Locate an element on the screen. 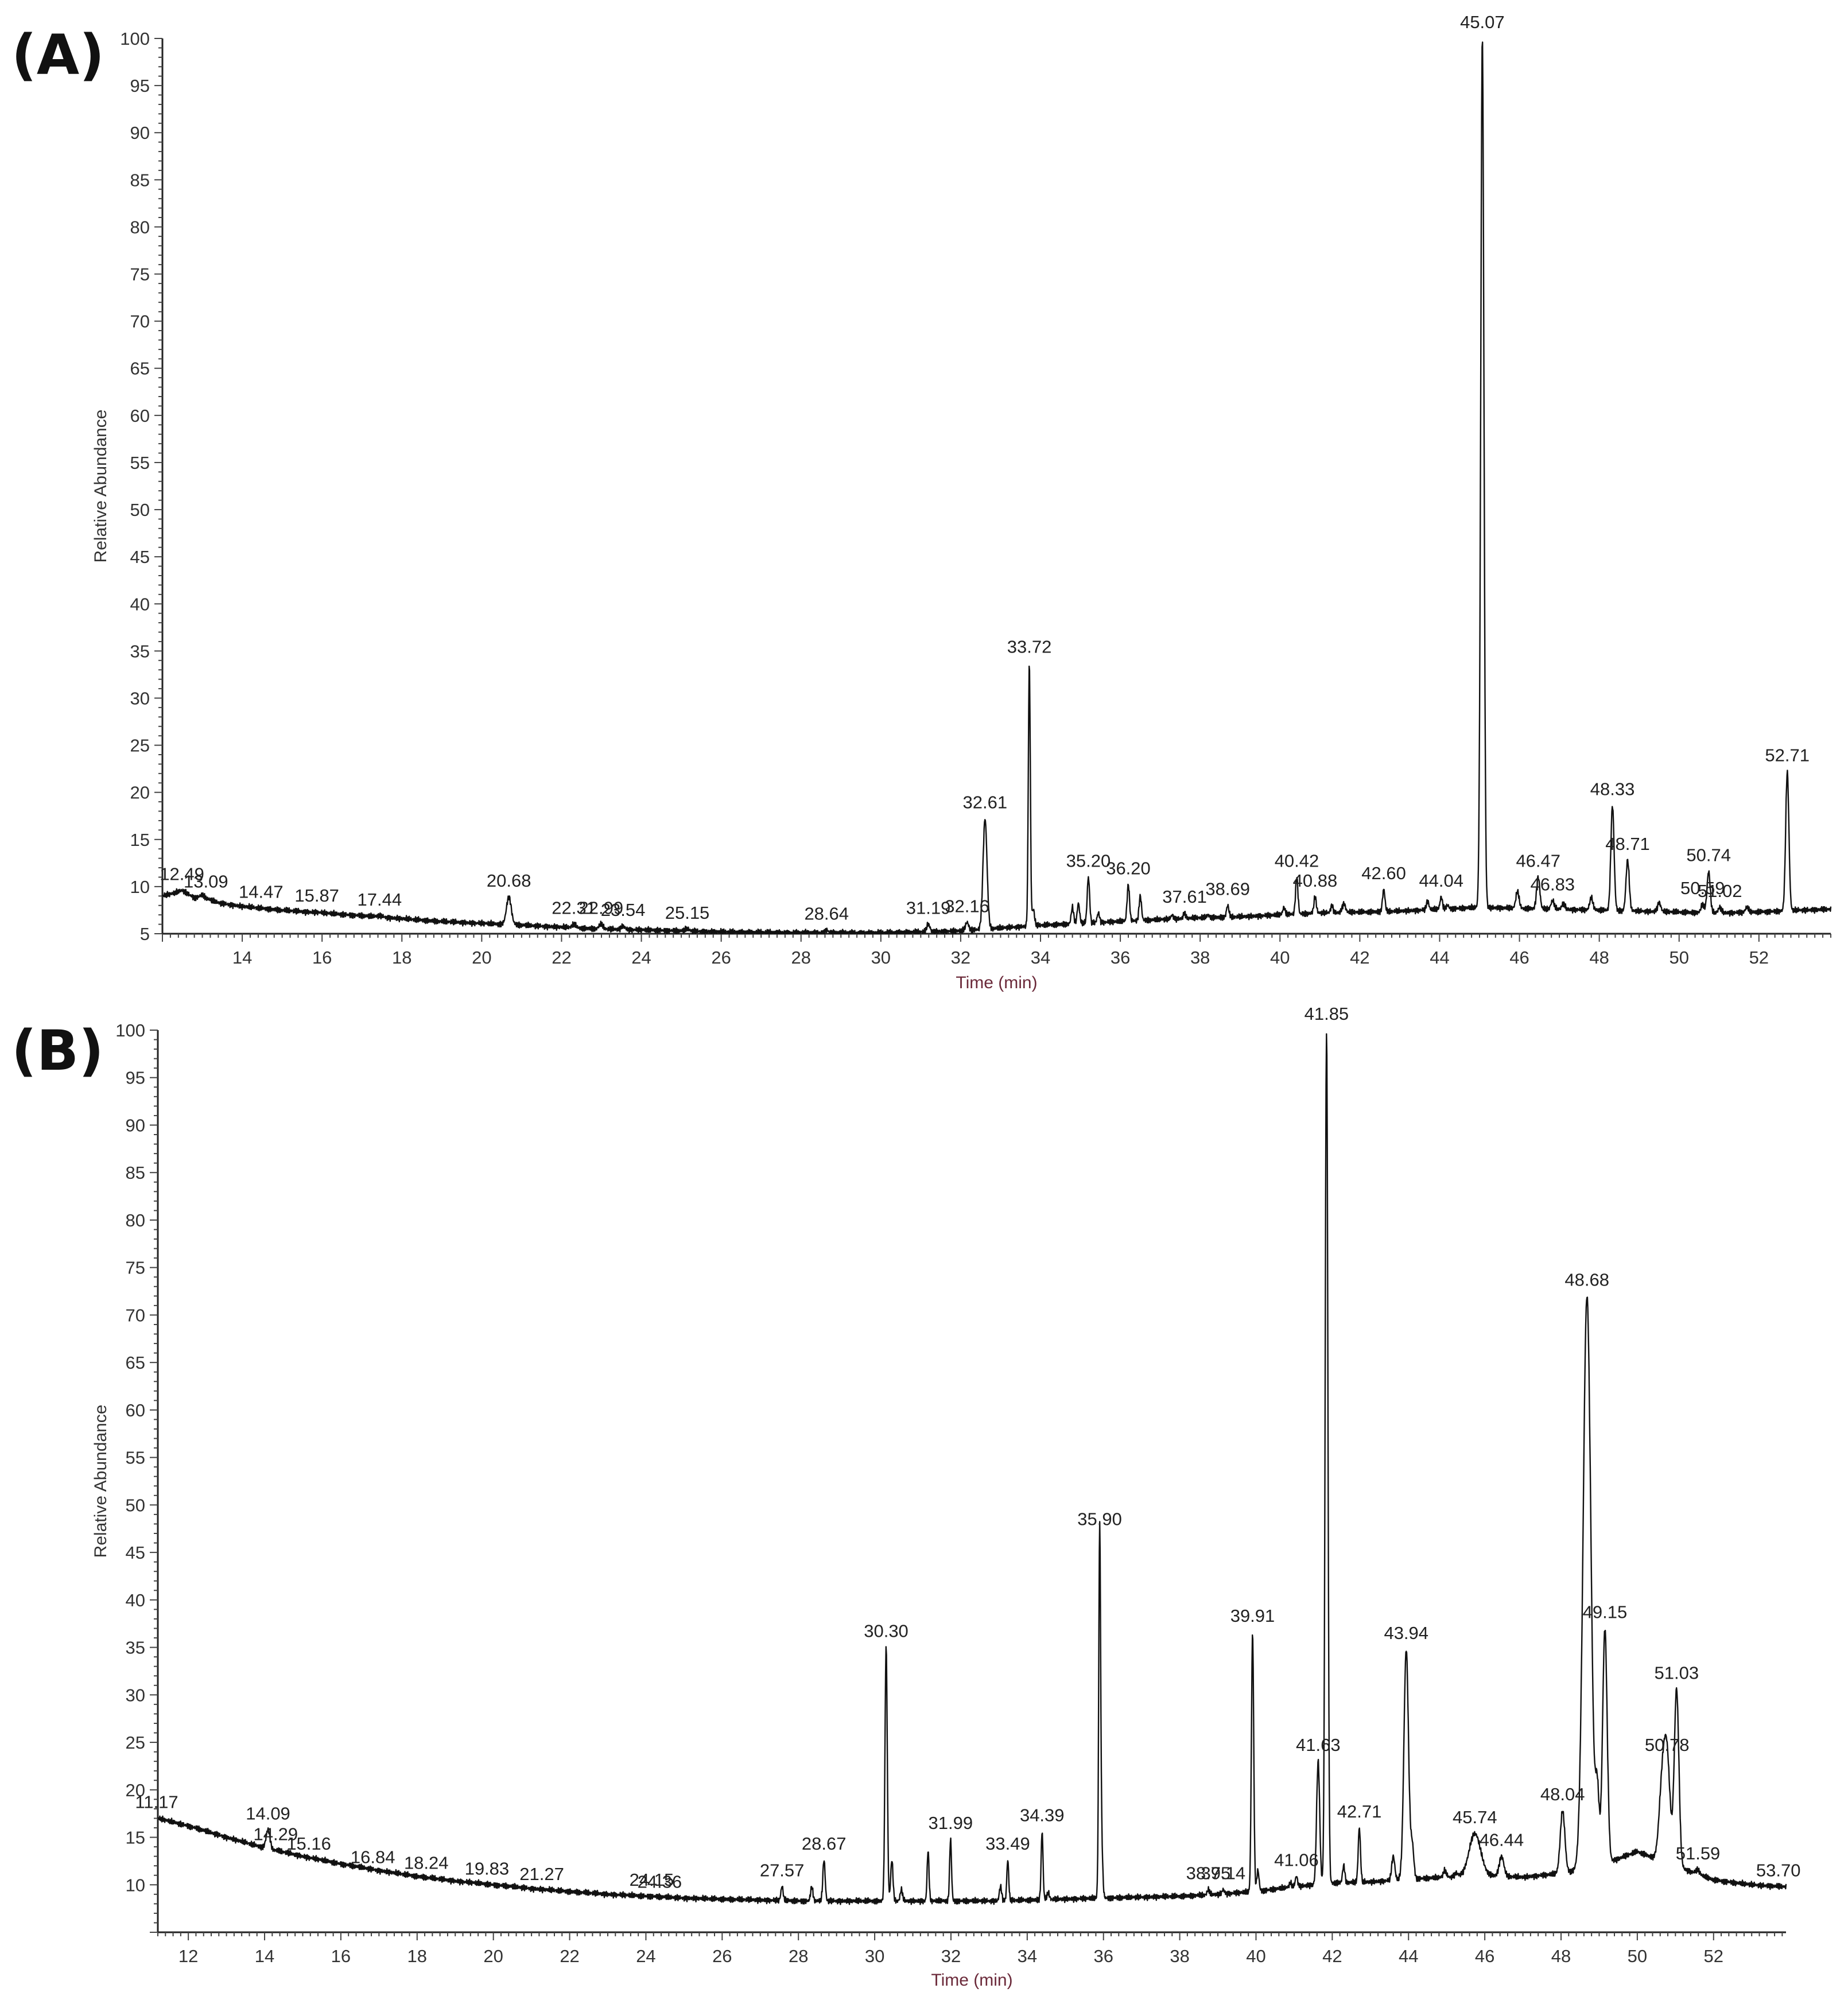 The width and height of the screenshot is (1848, 2000). peak-label: 44.04 is located at coordinates (1441, 881).